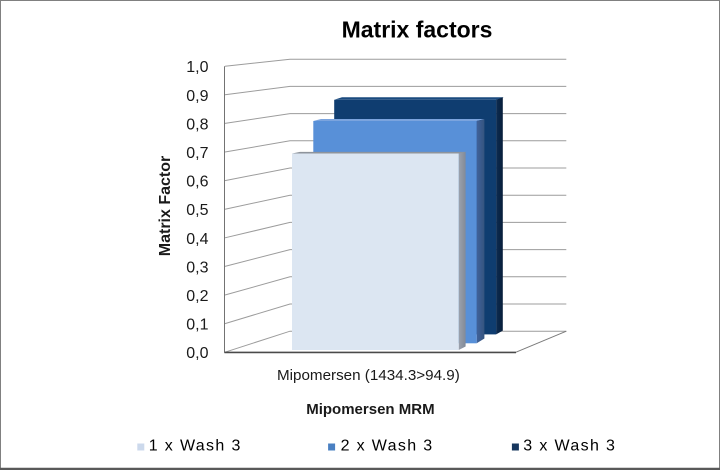 The height and width of the screenshot is (475, 720). Describe the element at coordinates (417, 30) in the screenshot. I see `svg-text: Matrix factors` at that location.